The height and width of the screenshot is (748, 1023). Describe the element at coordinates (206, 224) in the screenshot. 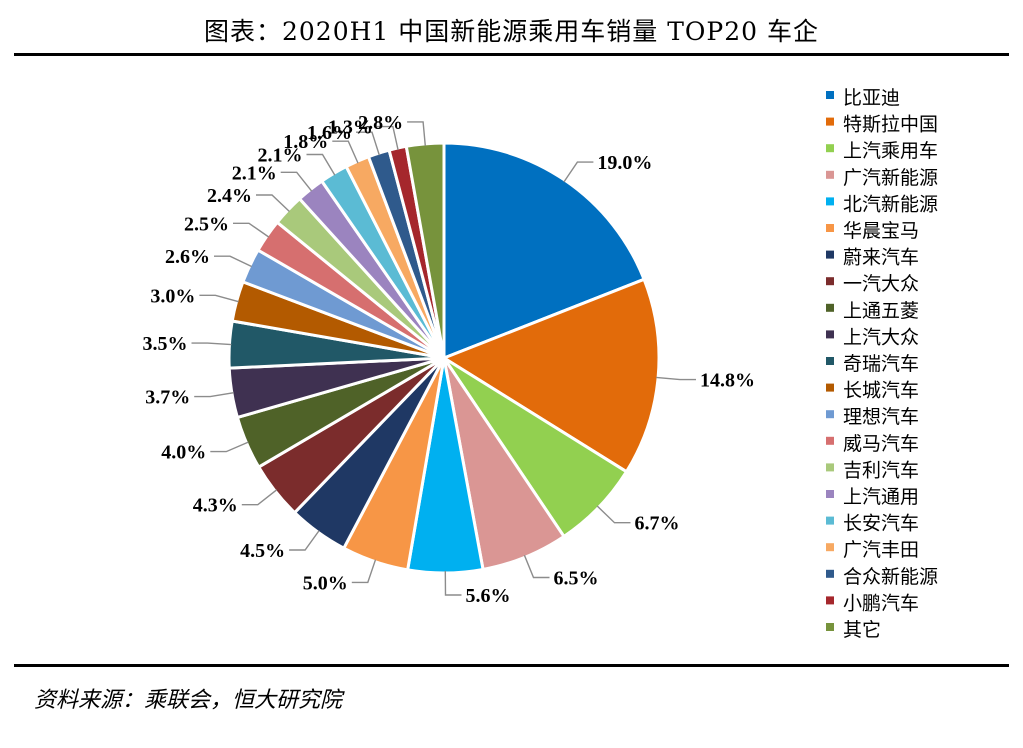

I see `data-label-13: 2.5%` at that location.